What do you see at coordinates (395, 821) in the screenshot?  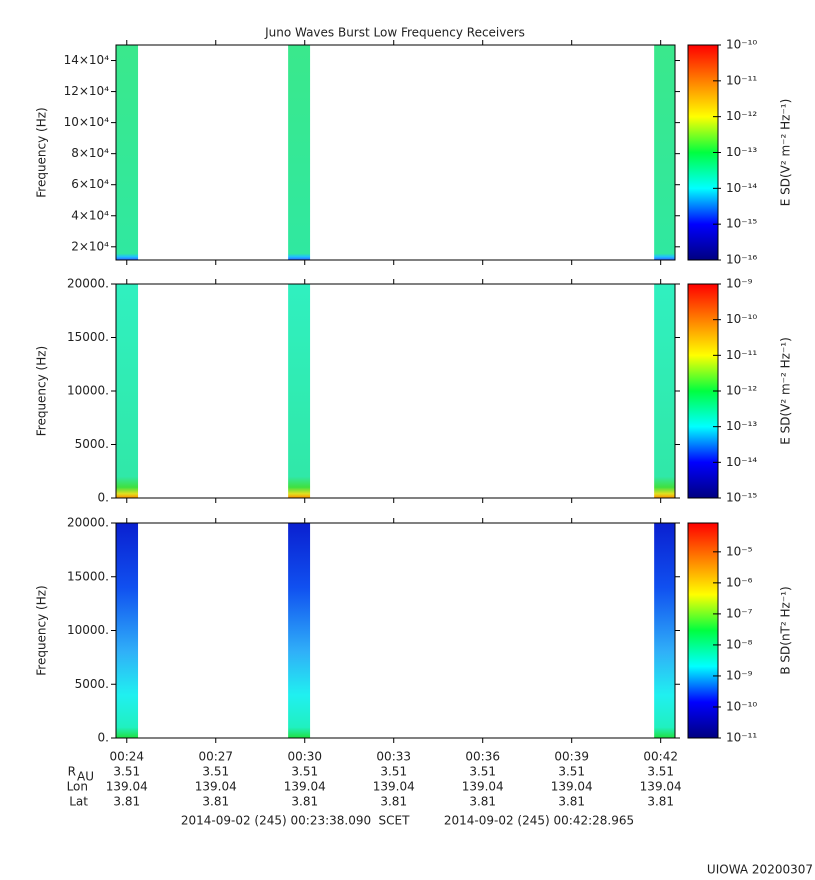 I see `time-label: SCET` at bounding box center [395, 821].